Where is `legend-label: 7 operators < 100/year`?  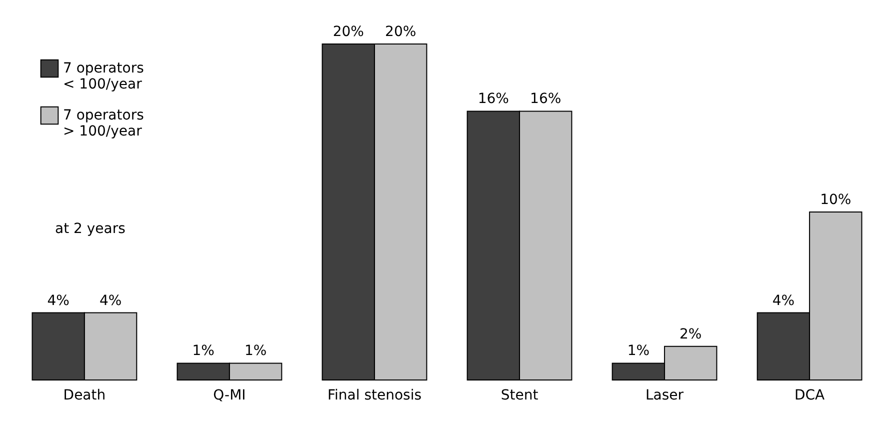 legend-label: 7 operators < 100/year is located at coordinates (103, 76).